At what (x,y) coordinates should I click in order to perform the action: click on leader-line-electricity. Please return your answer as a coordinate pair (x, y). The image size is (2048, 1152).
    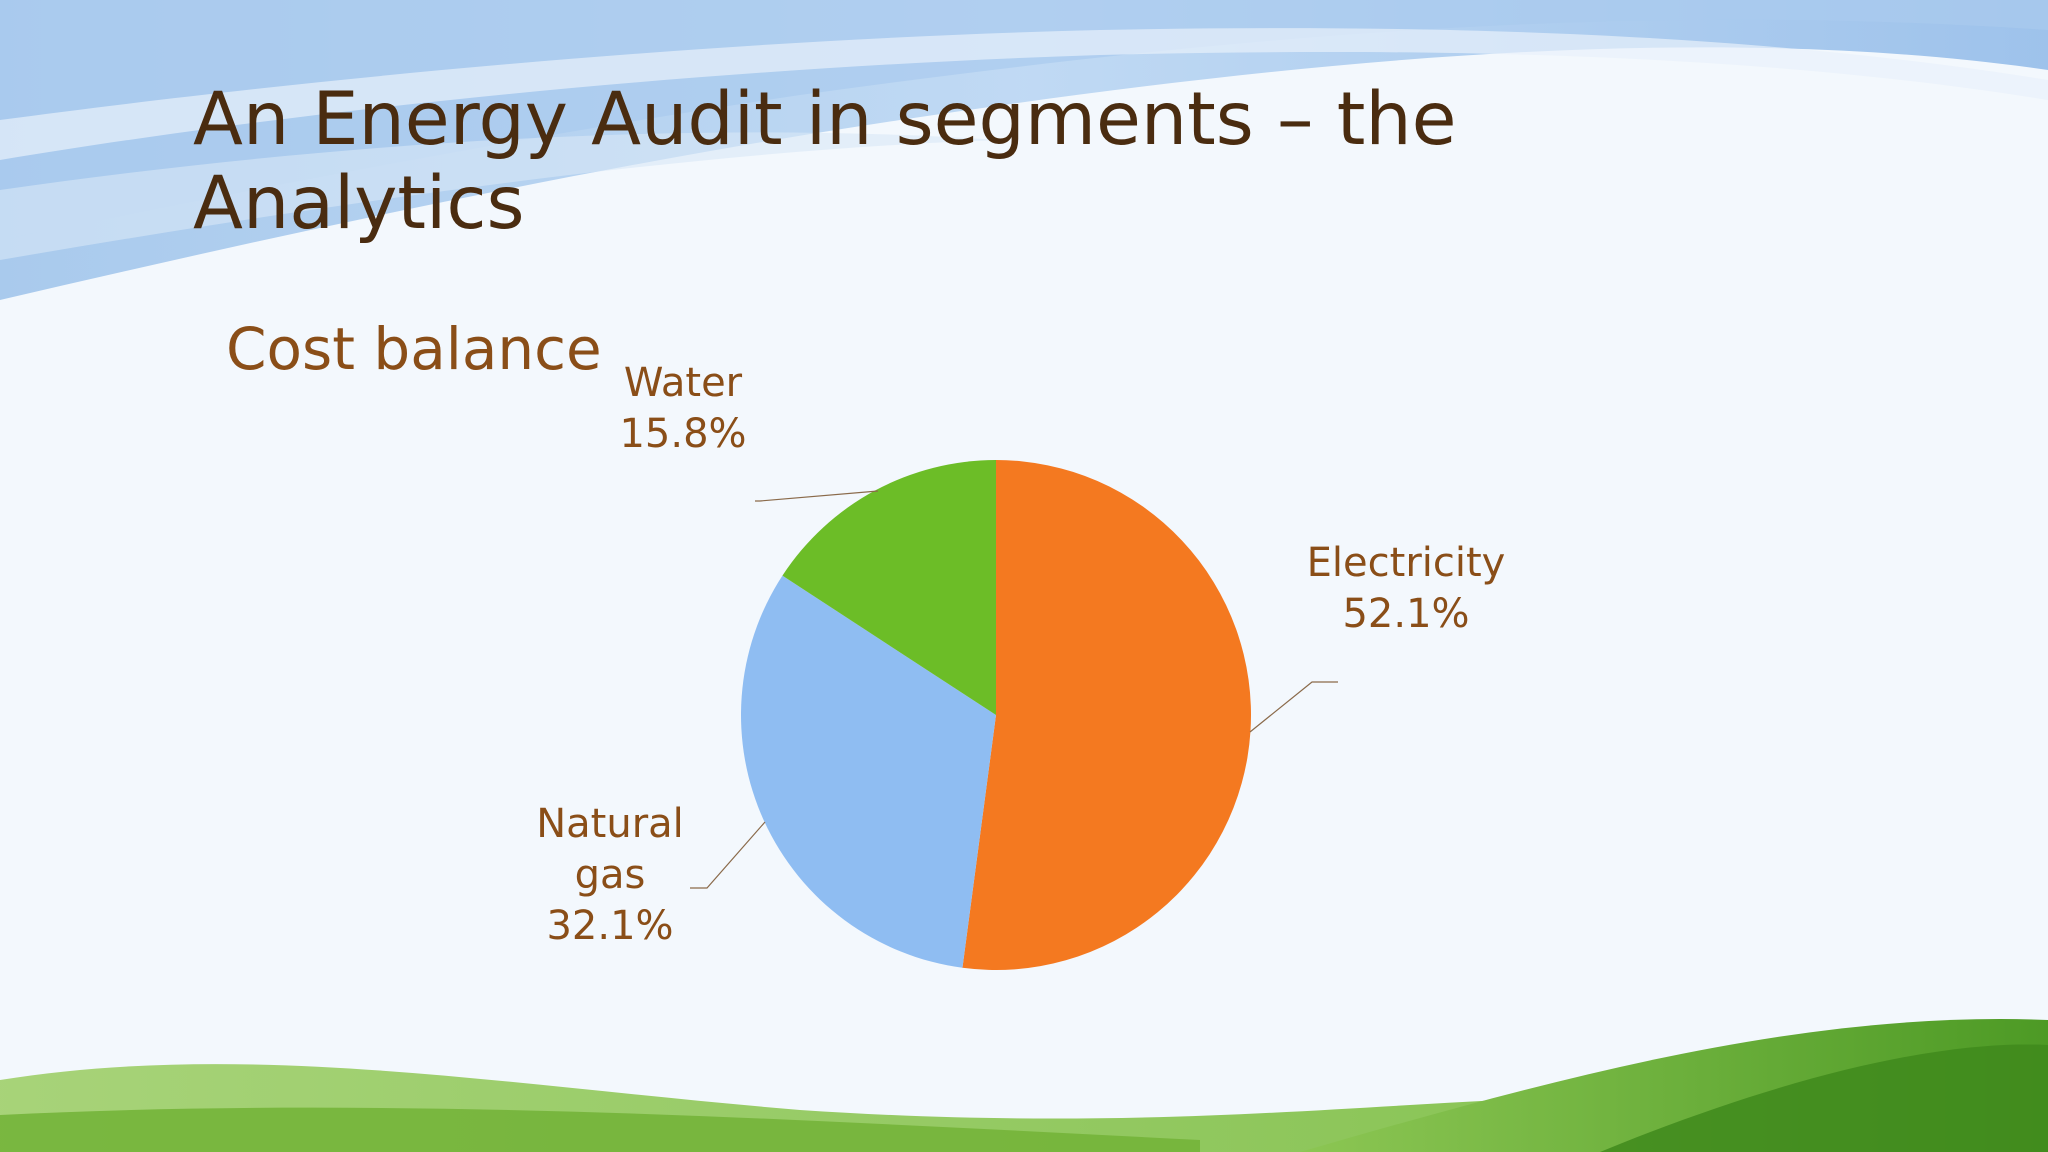
    Looking at the image, I should click on (1293, 707).